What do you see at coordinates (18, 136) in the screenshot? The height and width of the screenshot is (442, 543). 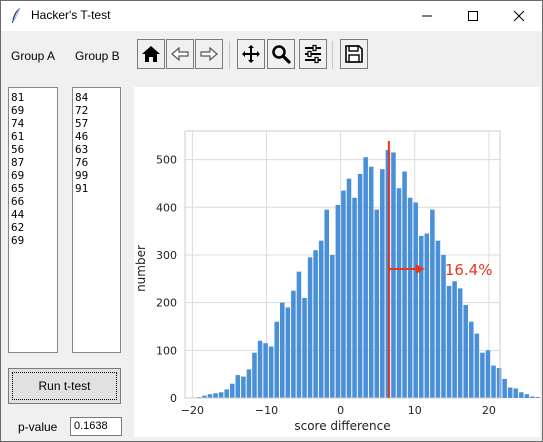 I see `group-a-value: 61` at bounding box center [18, 136].